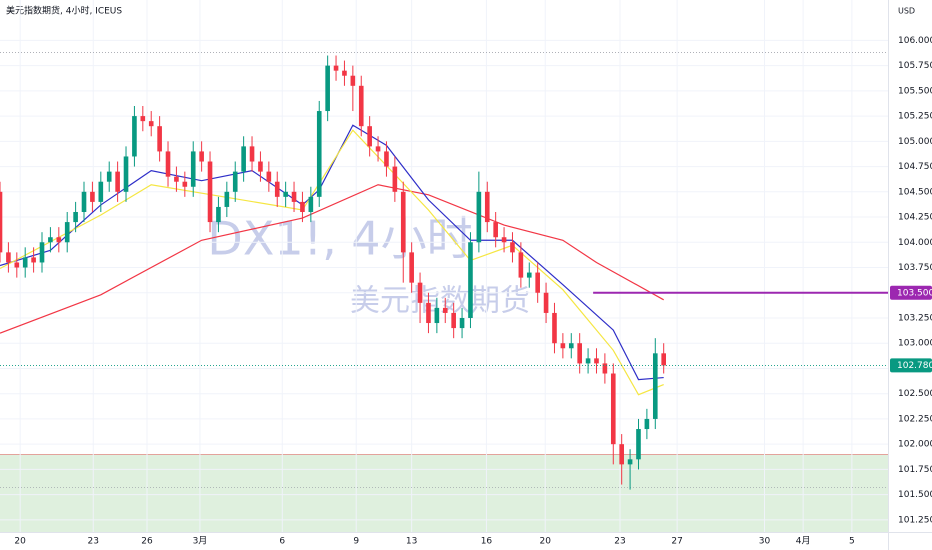  I want to click on x-tick-label: 4月, so click(803, 541).